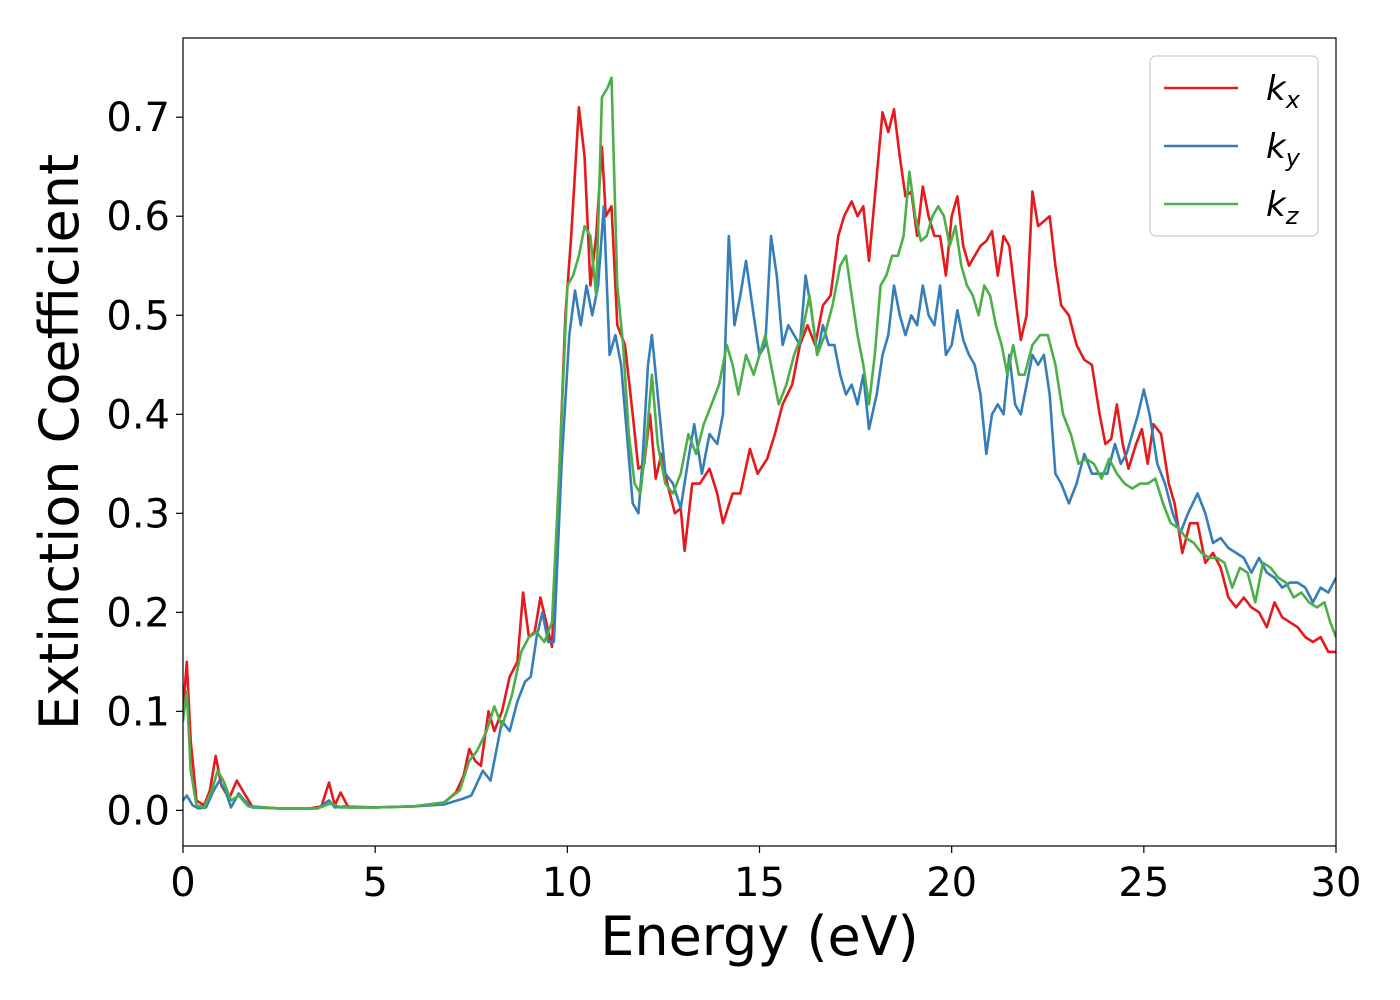  I want to click on legend-label-y: ky, so click(1283, 149).